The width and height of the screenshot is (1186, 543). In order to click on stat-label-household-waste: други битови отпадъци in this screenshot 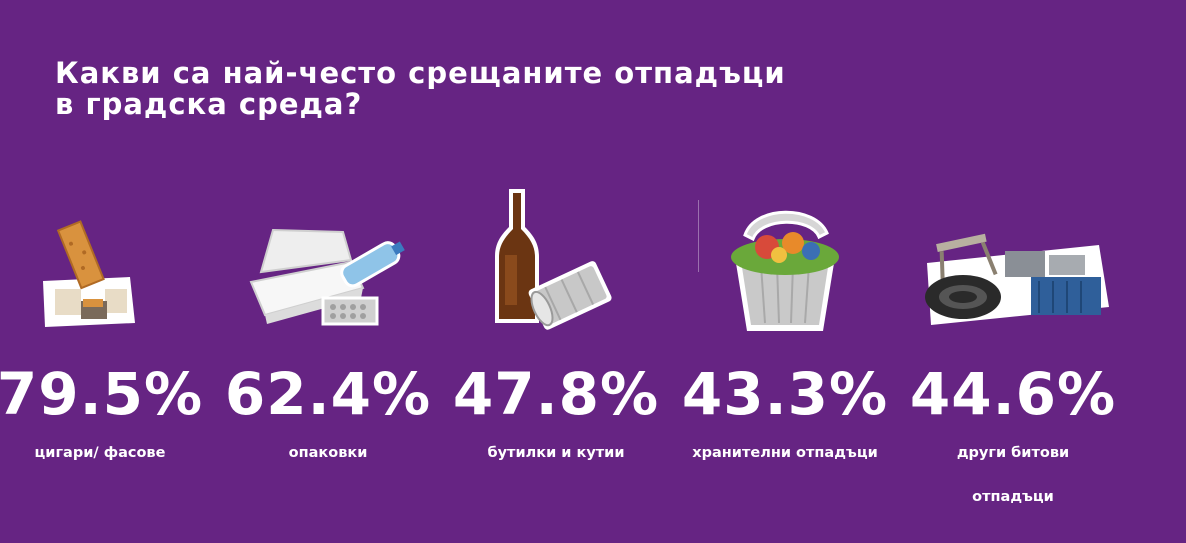, I will do `click(1013, 475)`.